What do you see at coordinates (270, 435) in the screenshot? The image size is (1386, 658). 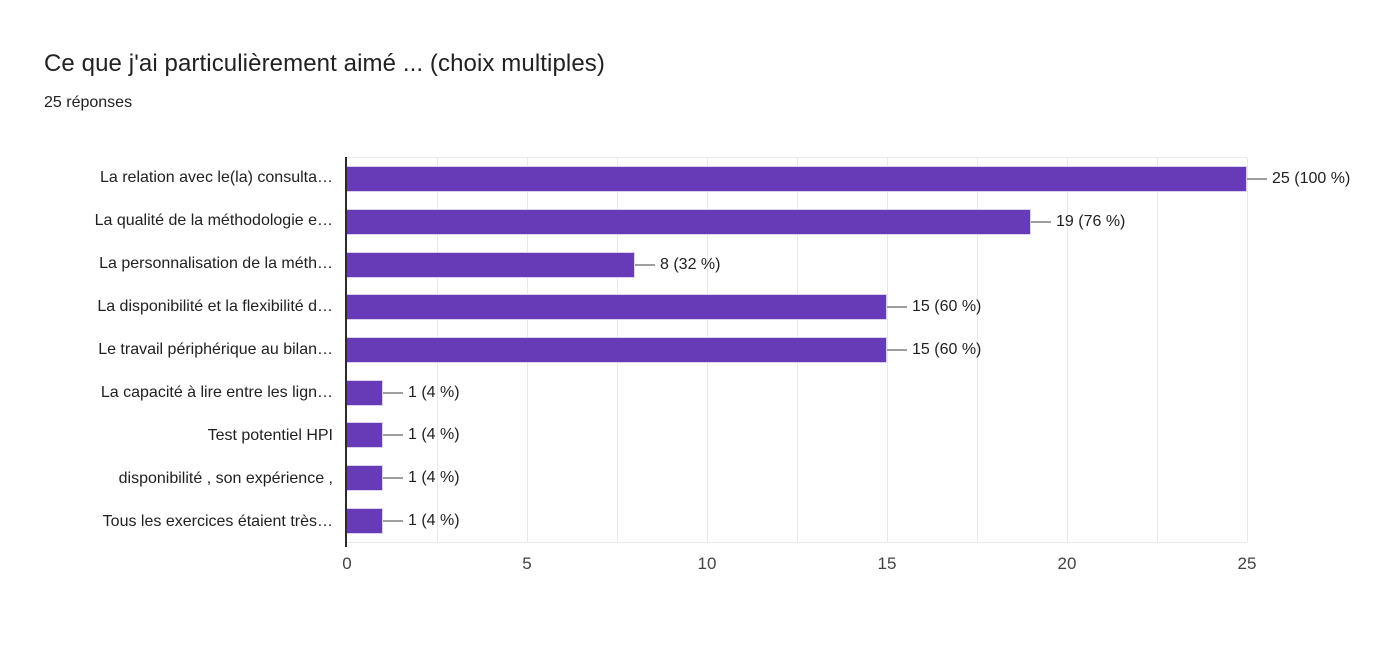 I see `category-label: Test potentiel HPI` at bounding box center [270, 435].